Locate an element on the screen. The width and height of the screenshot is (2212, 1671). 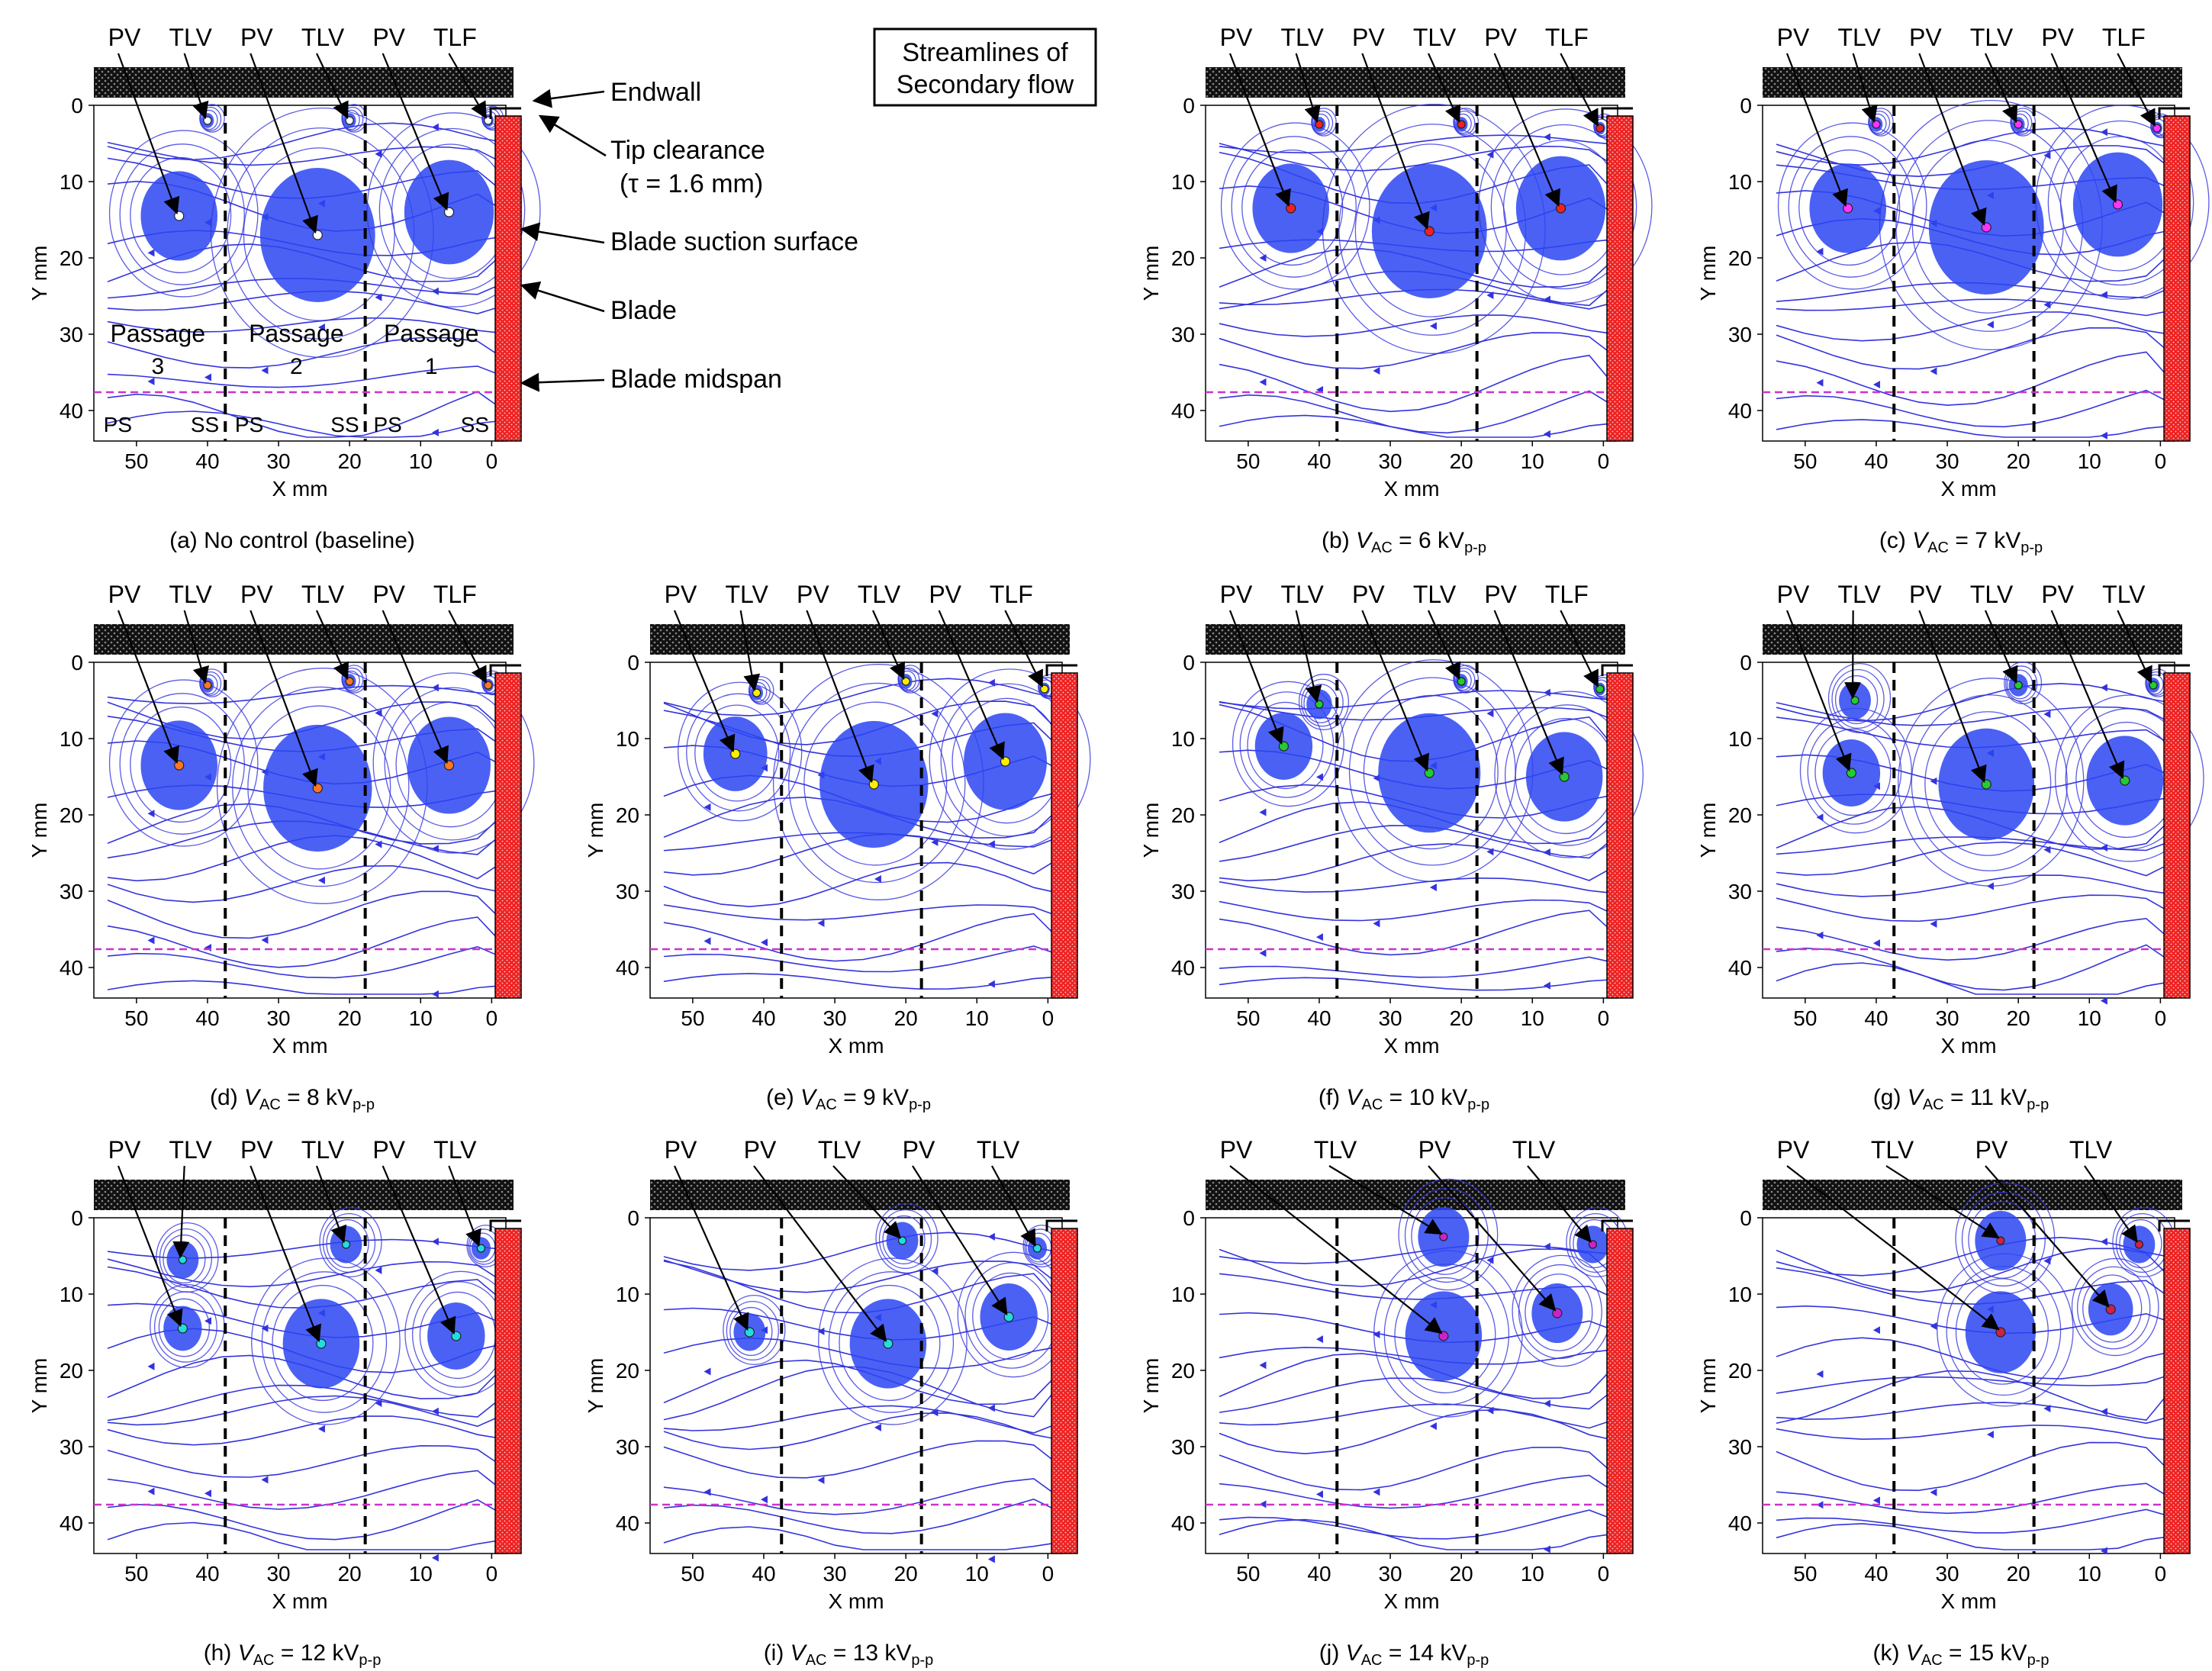
caption-prefix: (h) is located at coordinates (221, 1653).